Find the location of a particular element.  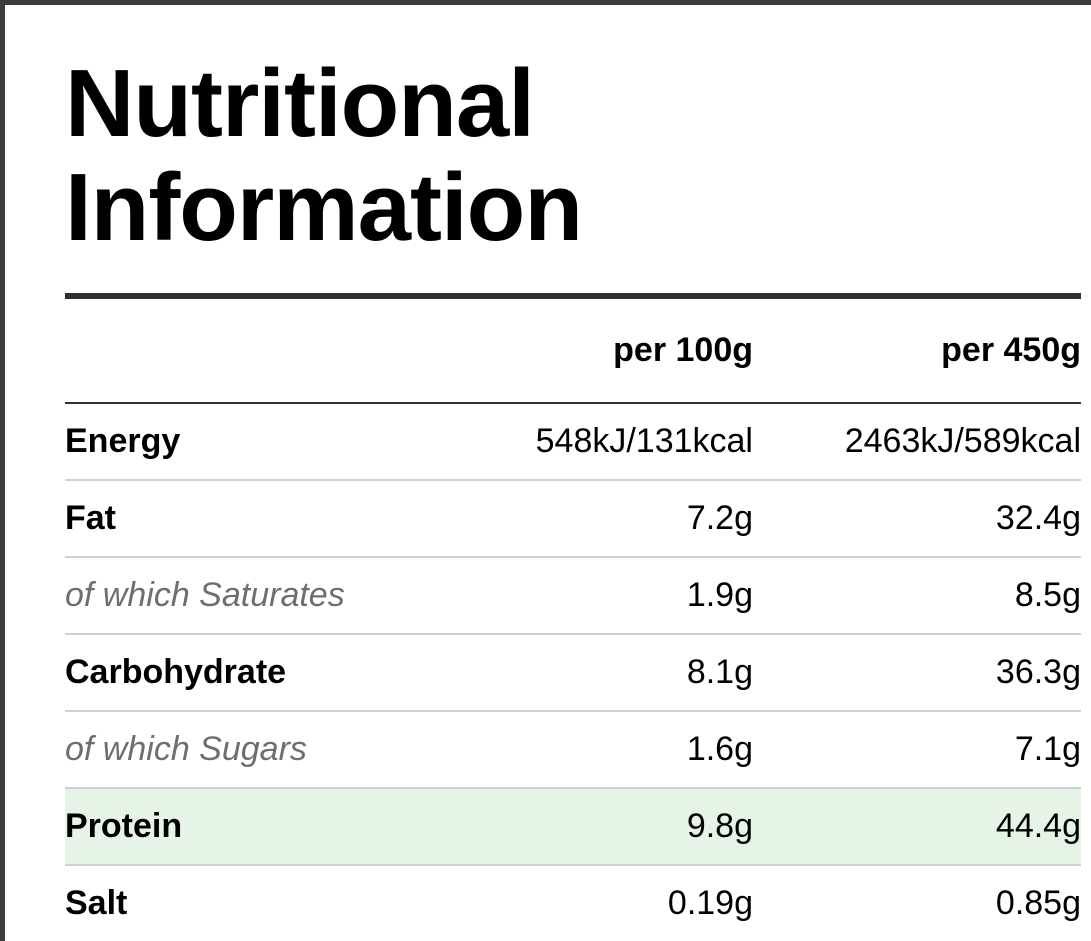

value-per-100g: 1.9g is located at coordinates (633, 596).